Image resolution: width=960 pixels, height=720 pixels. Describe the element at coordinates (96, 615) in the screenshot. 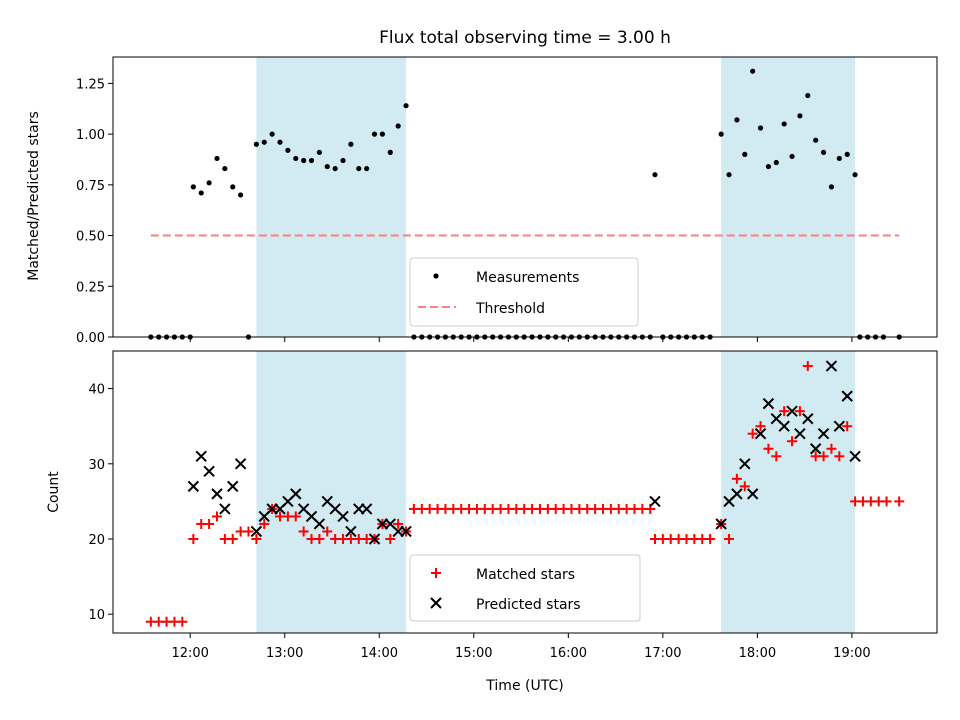

I see `bottom-ytick-label: 10` at that location.